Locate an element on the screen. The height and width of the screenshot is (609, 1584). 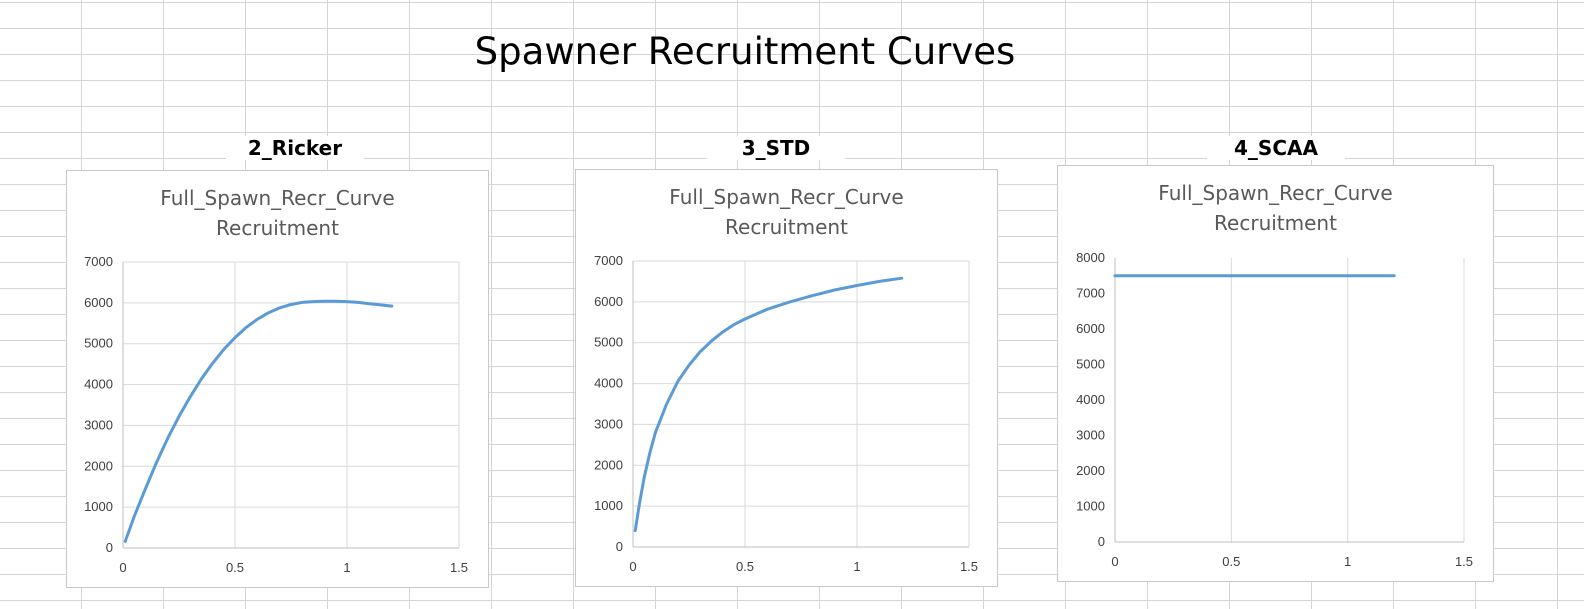
label-ricker: 2_Ricker is located at coordinates (295, 148).